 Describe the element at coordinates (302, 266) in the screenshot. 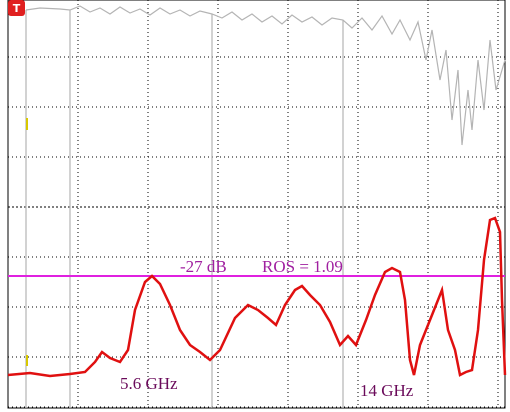

I see `ros-label: ROS = 1.09` at that location.